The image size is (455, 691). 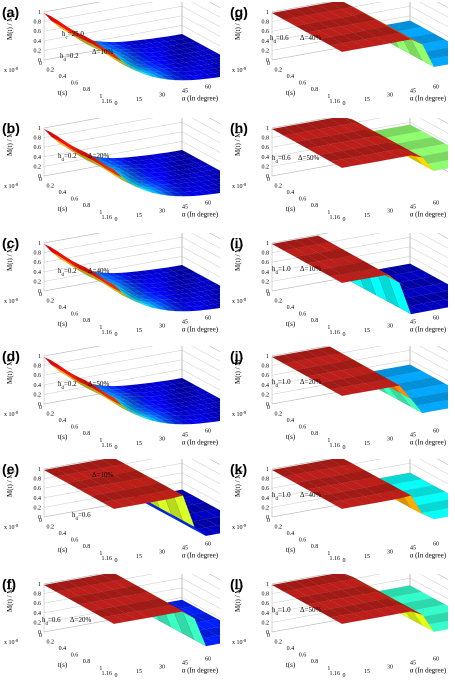 What do you see at coordinates (67, 157) in the screenshot?
I see `annotation: hd=0.2` at bounding box center [67, 157].